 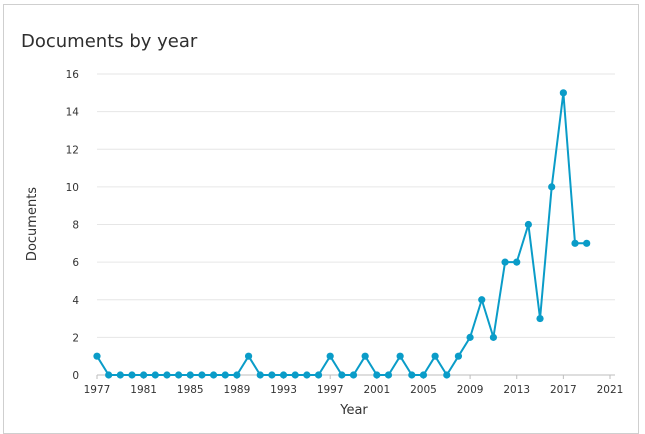 I want to click on data-point-1982, so click(x=155, y=375).